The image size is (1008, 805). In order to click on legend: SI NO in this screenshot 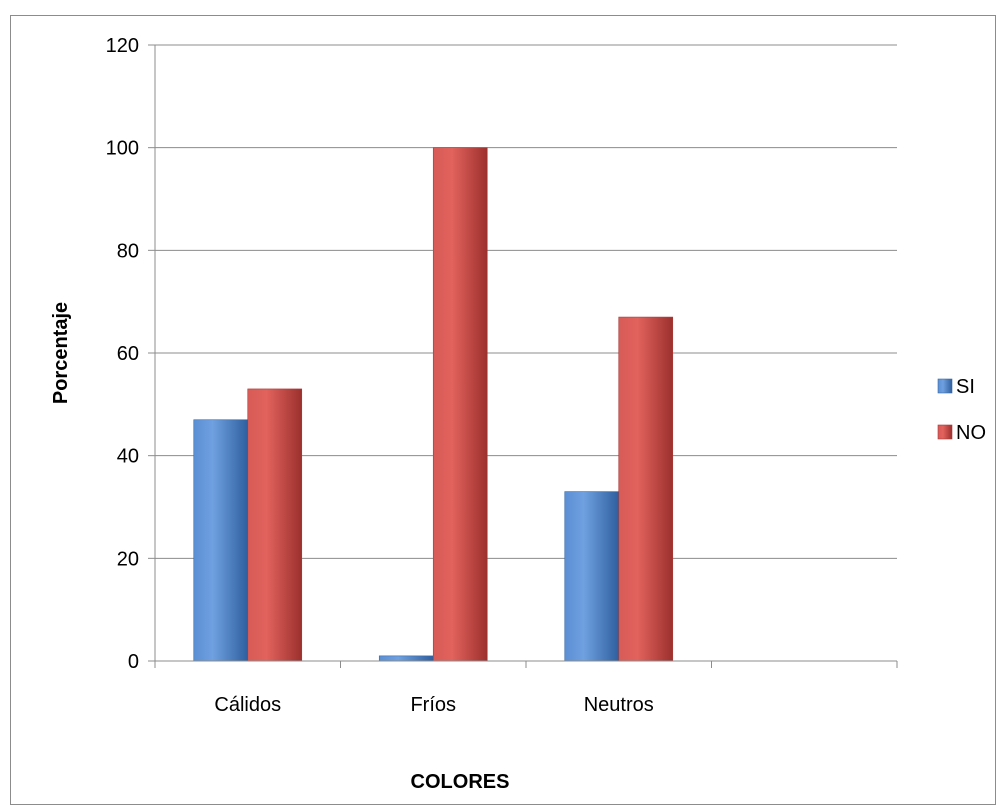, I will do `click(961, 410)`.